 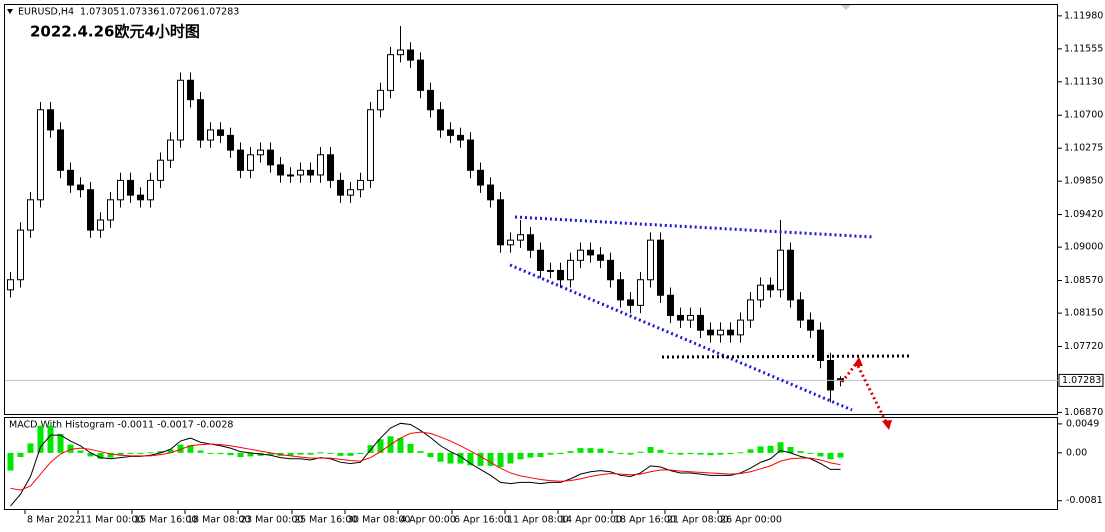 I want to click on y-tick-label: 1.08150, so click(x=1083, y=313).